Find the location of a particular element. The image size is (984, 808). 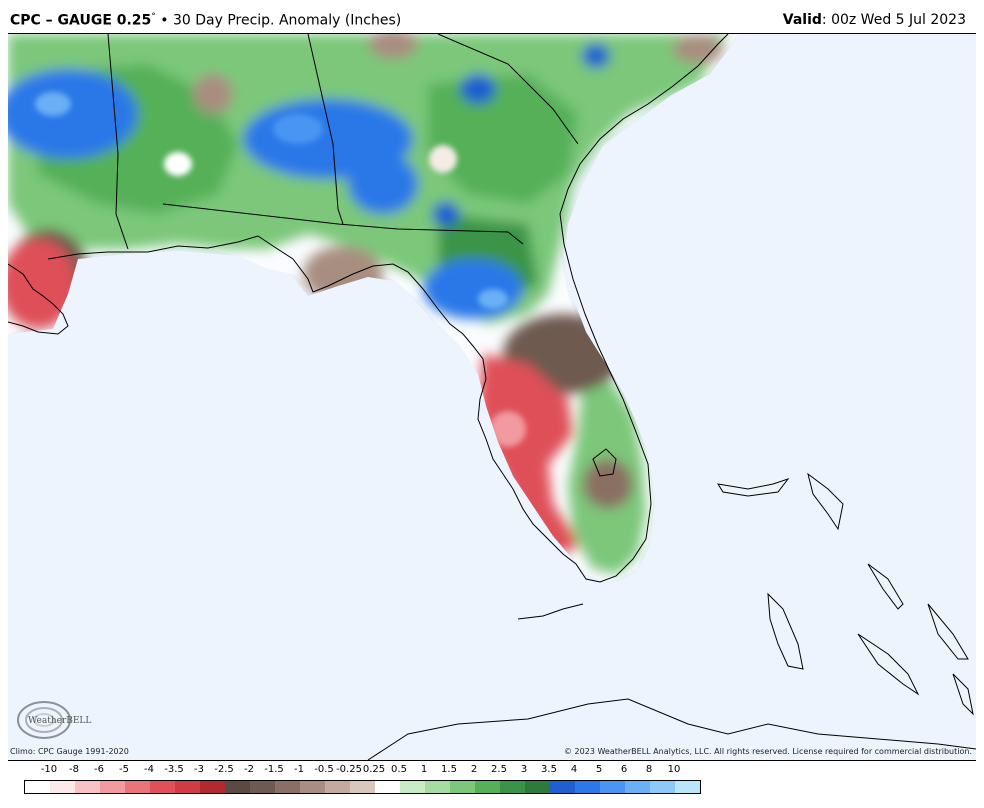

scale-label: 2 is located at coordinates (474, 769).